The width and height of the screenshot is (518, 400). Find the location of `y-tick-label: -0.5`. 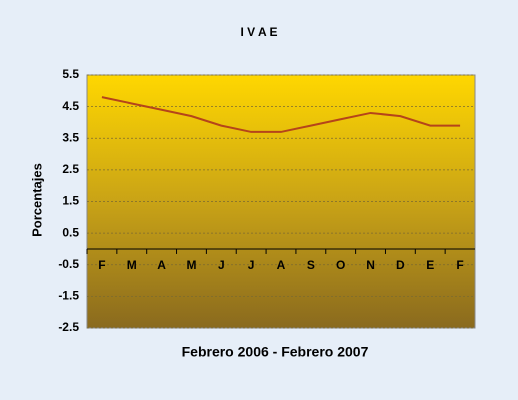

y-tick-label: -0.5 is located at coordinates (68, 264).